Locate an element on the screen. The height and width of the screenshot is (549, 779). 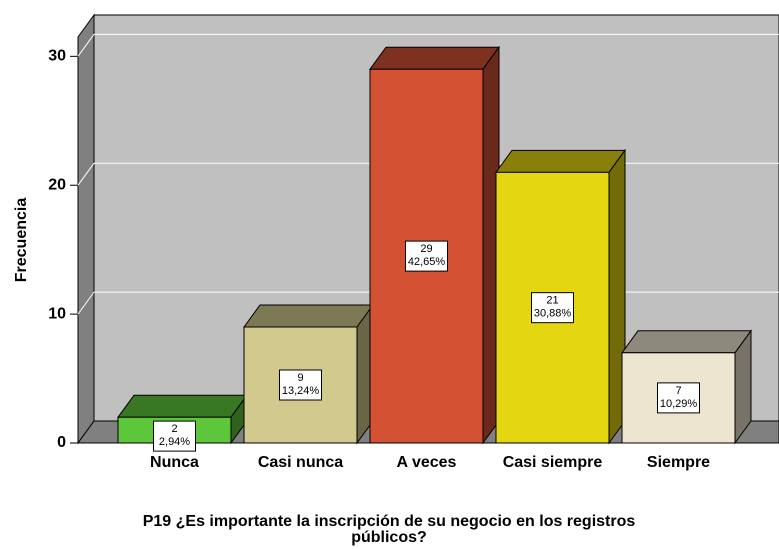
x-tick-label: Nunca is located at coordinates (174, 462).